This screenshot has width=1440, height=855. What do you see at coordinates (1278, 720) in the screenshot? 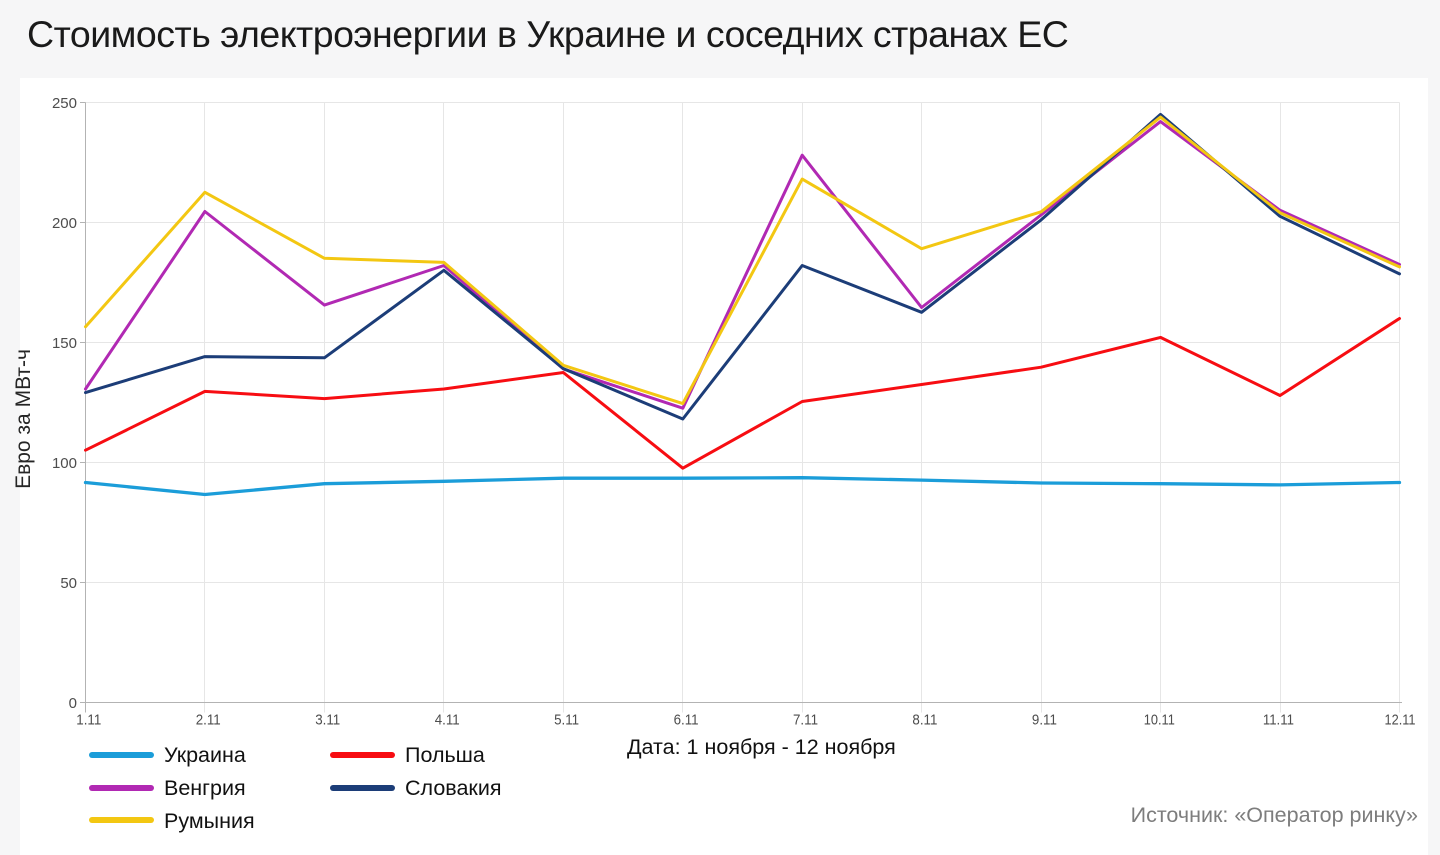
I see `svg-text: 11.11` at bounding box center [1278, 720].